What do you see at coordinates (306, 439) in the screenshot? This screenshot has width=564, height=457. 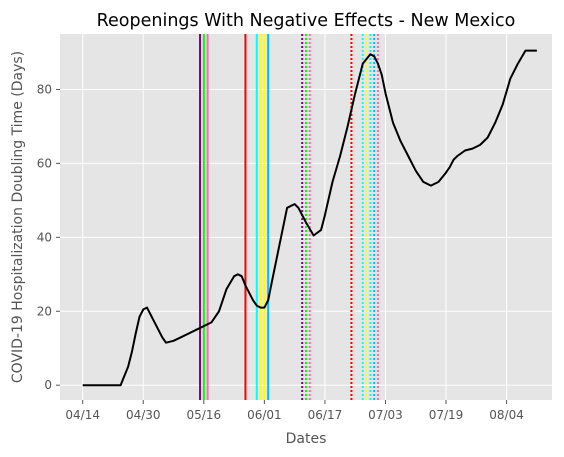 I see `x-axis-label: Dates` at bounding box center [306, 439].